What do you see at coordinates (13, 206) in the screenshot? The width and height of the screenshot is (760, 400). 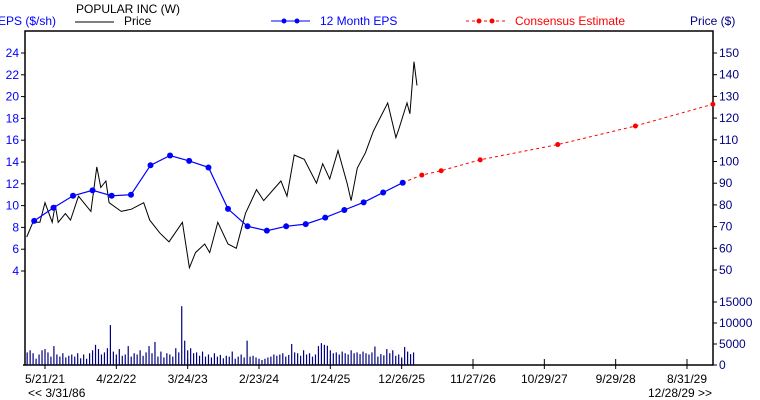 I see `left-axis-tick-label: 10` at bounding box center [13, 206].